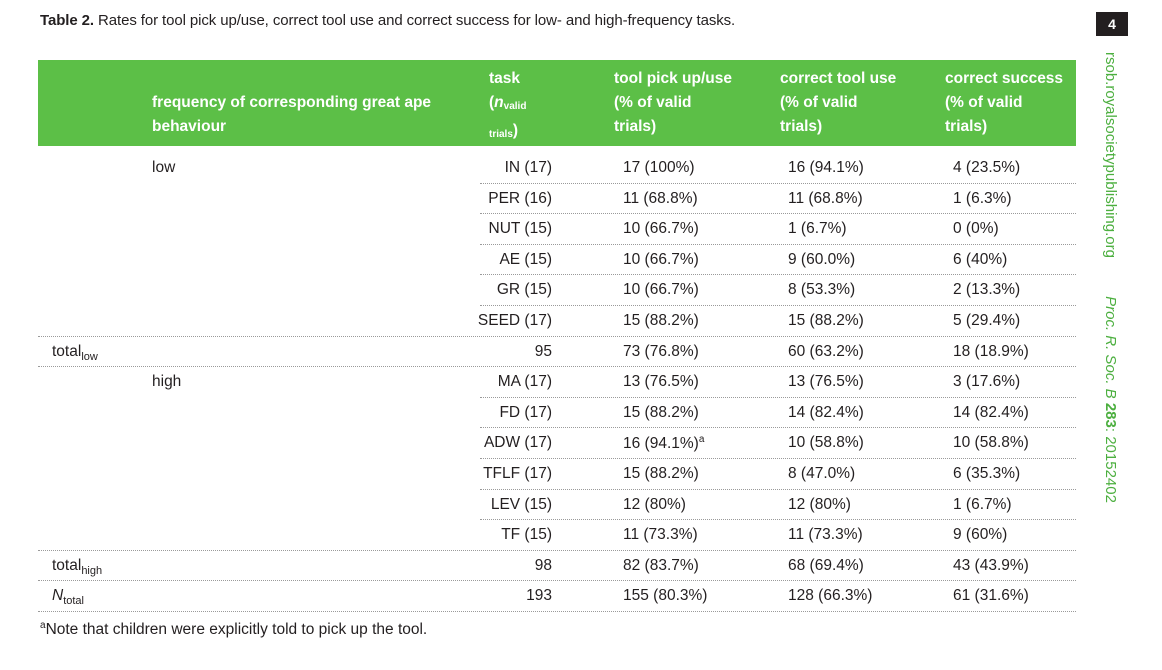 The height and width of the screenshot is (670, 1162). I want to click on header-tool-pickup: tool pick up/use (% of valid trials), so click(673, 102).